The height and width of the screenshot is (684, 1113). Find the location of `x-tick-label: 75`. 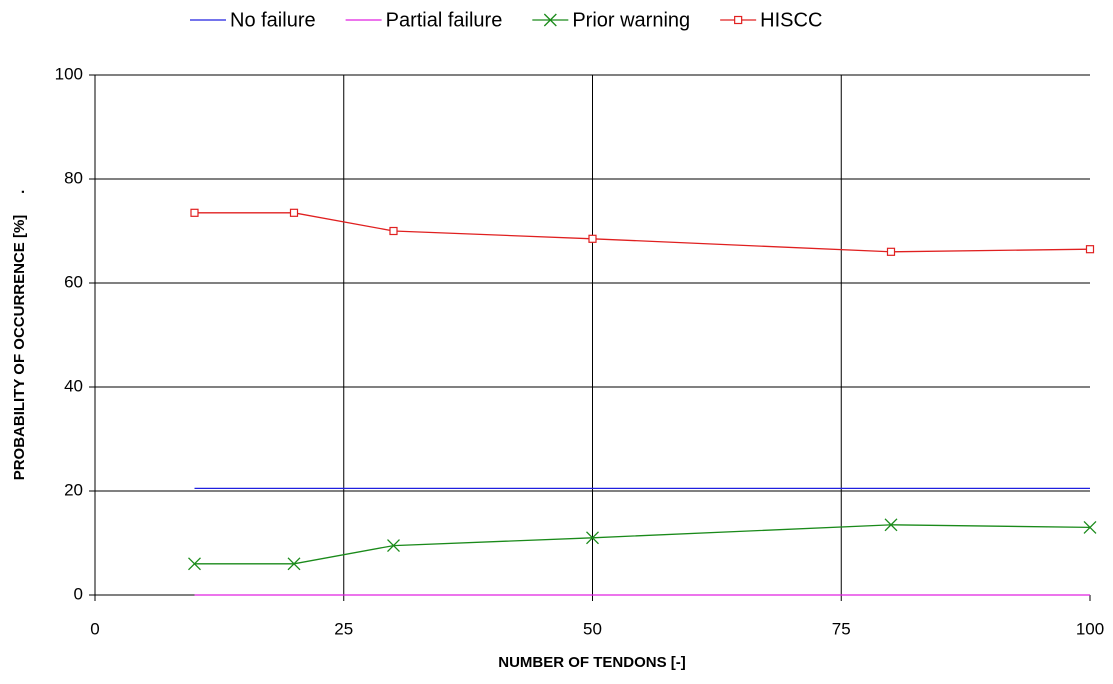

x-tick-label: 75 is located at coordinates (841, 628).